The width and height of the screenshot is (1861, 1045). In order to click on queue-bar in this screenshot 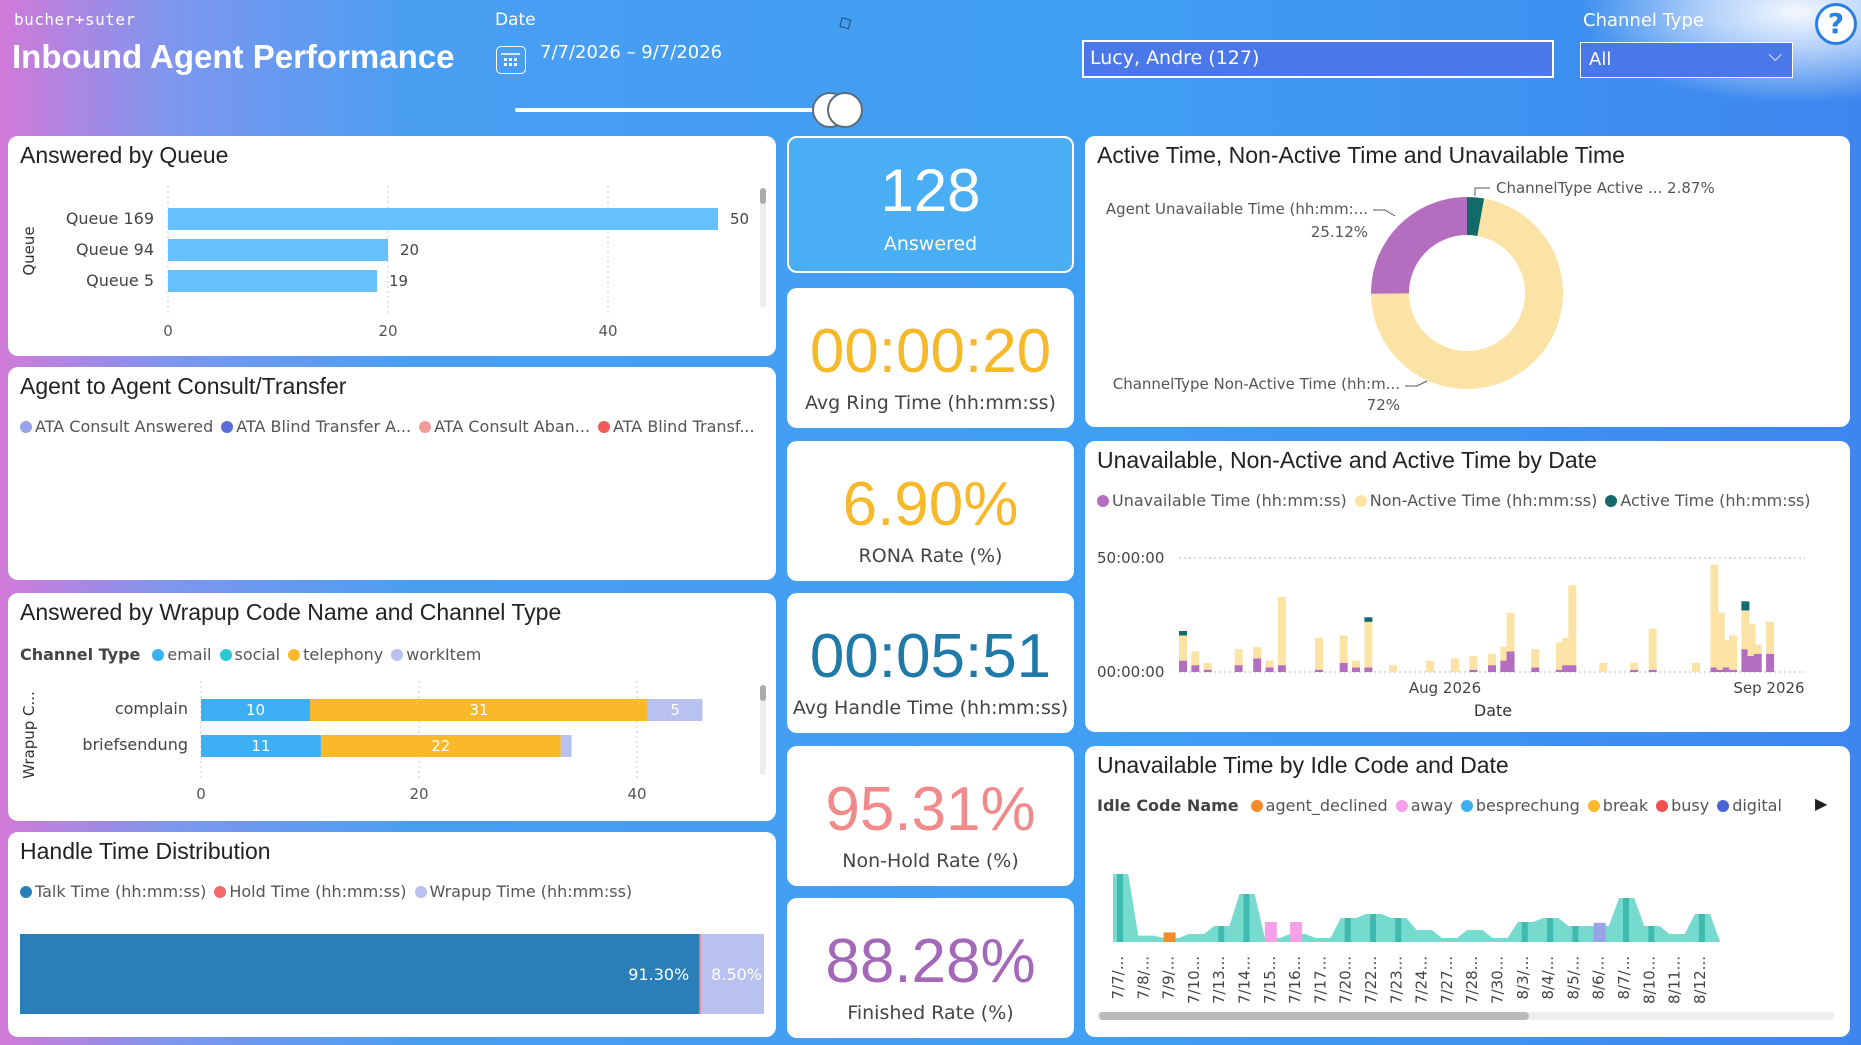, I will do `click(443, 219)`.